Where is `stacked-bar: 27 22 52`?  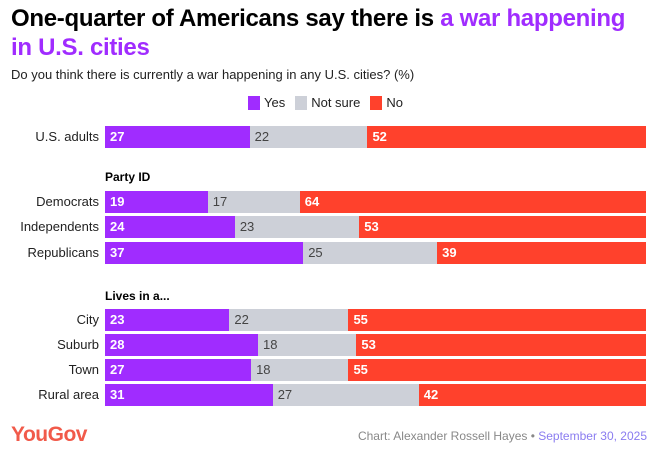
stacked-bar: 27 22 52 is located at coordinates (375, 137).